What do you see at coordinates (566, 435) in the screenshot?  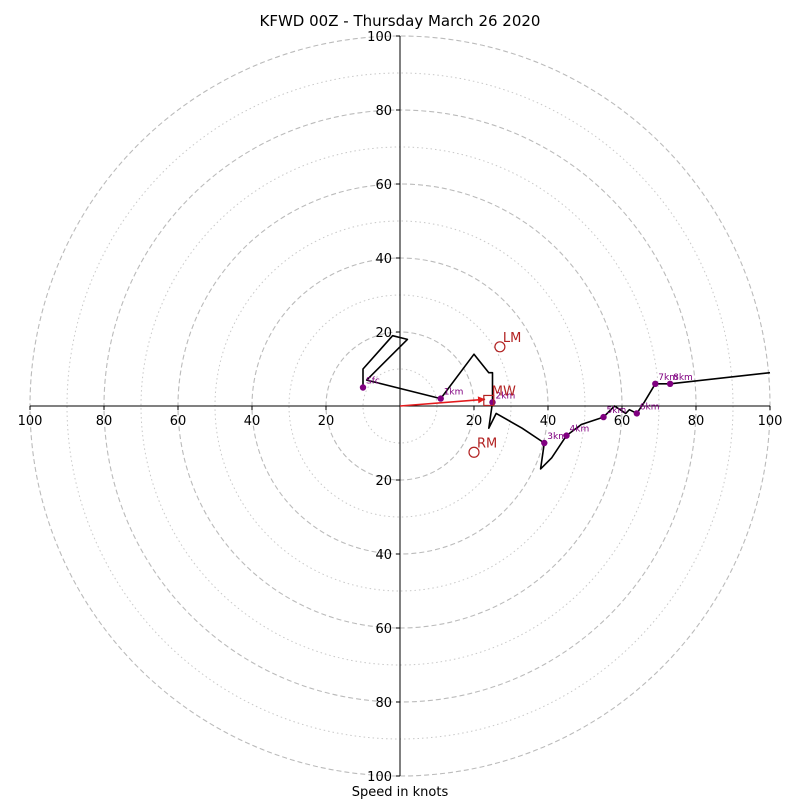 I see `height-marker-4km` at bounding box center [566, 435].